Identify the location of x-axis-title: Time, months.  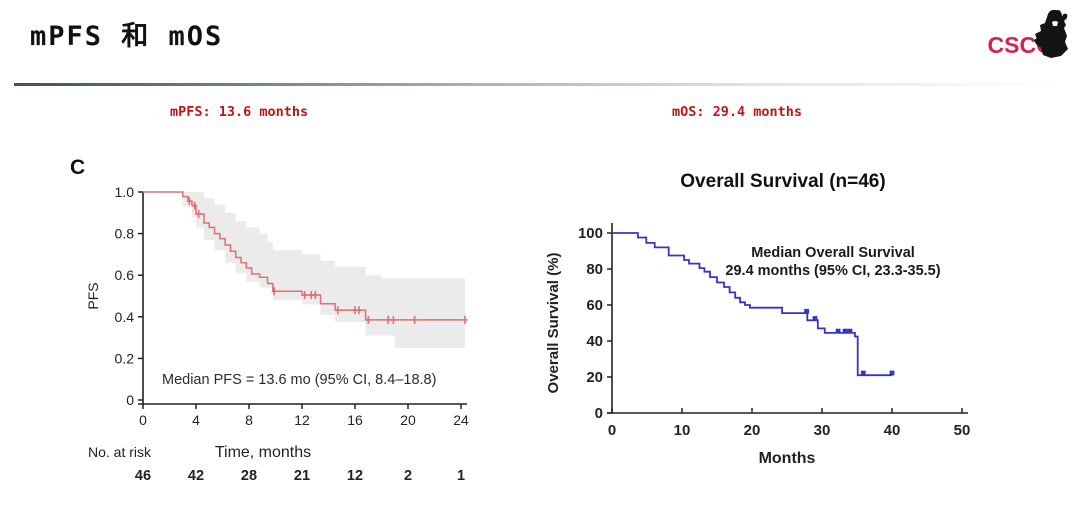
(263, 452).